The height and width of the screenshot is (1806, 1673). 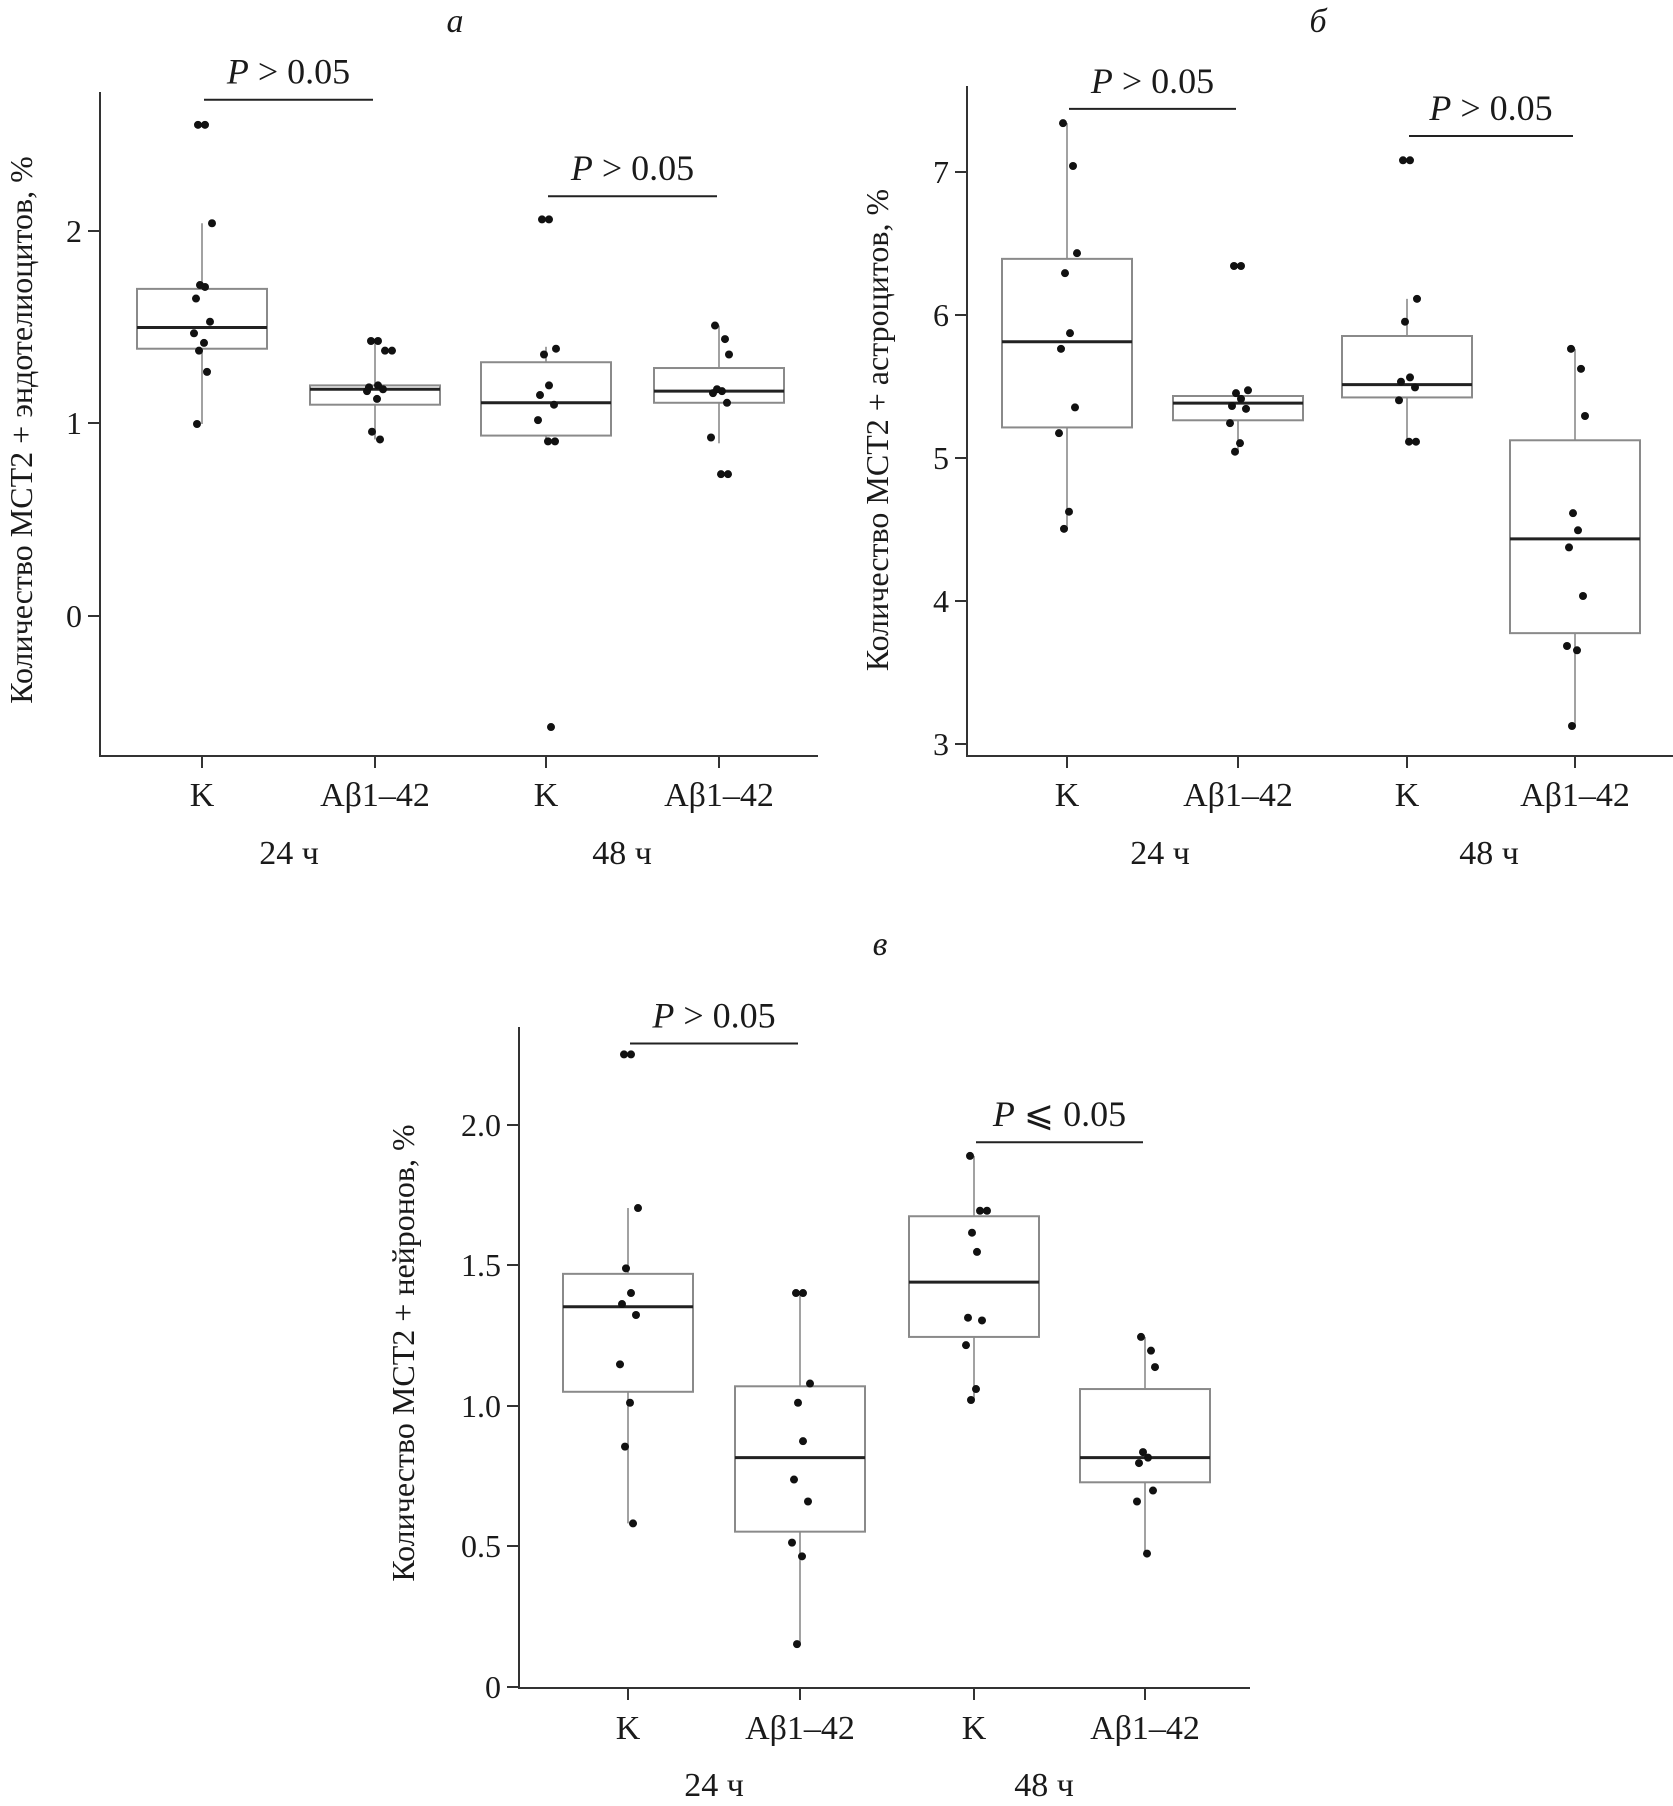 I want to click on panel-c-comparisons: P > 0.05P ⩽ 0.05, so click(x=886, y=1069).